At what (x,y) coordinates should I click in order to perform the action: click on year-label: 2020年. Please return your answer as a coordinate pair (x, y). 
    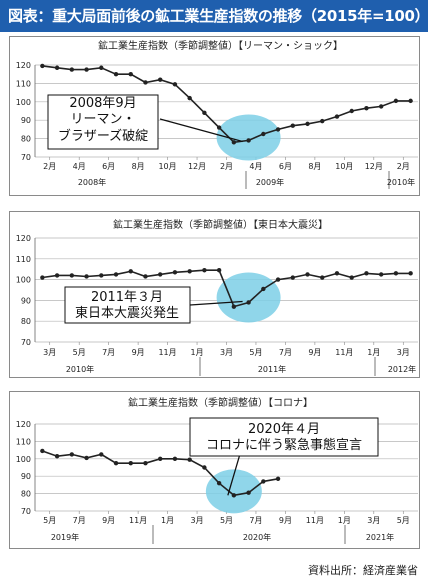
    Looking at the image, I should click on (257, 537).